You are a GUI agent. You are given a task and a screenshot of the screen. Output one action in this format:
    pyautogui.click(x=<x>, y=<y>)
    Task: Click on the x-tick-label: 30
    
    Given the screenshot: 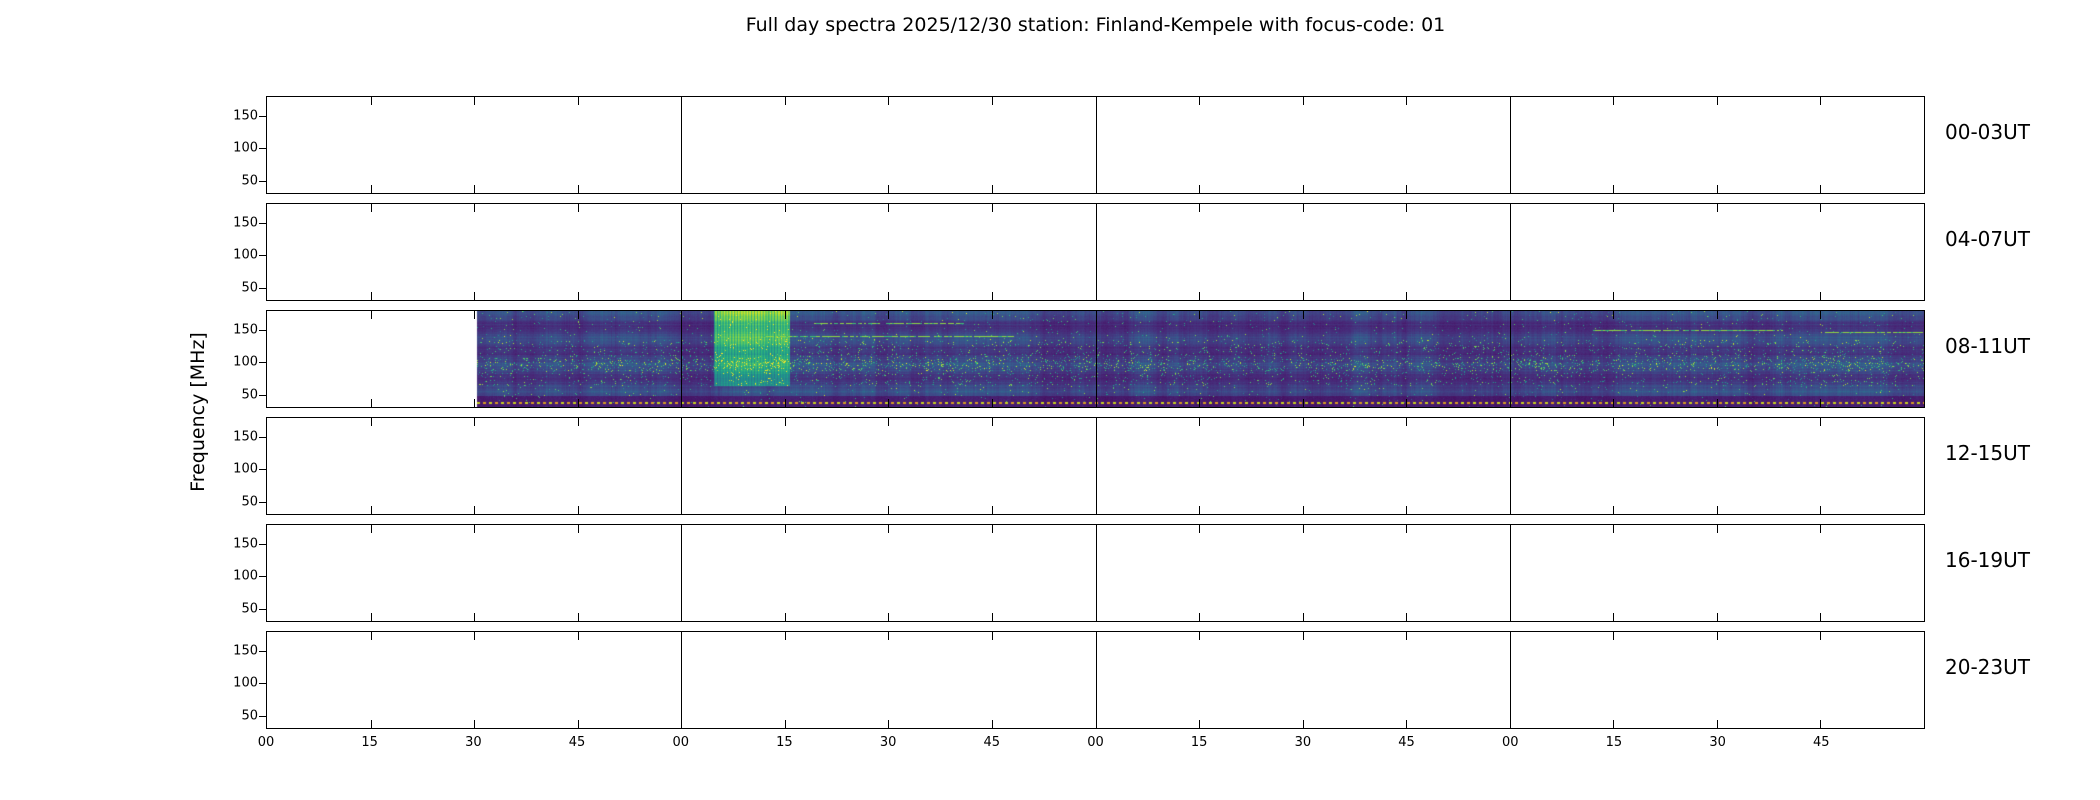 What is the action you would take?
    pyautogui.click(x=473, y=742)
    